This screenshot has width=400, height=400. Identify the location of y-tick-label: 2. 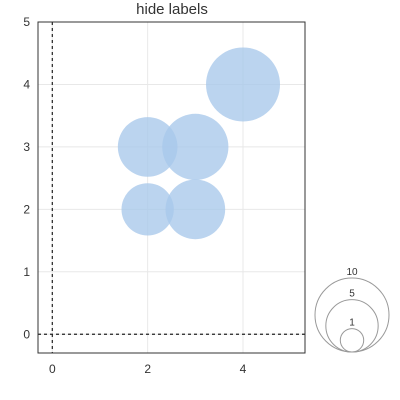
(26, 209).